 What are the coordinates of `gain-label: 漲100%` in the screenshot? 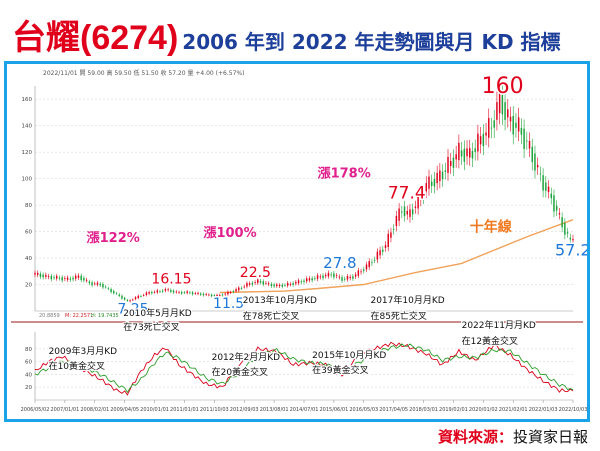 It's located at (229, 233).